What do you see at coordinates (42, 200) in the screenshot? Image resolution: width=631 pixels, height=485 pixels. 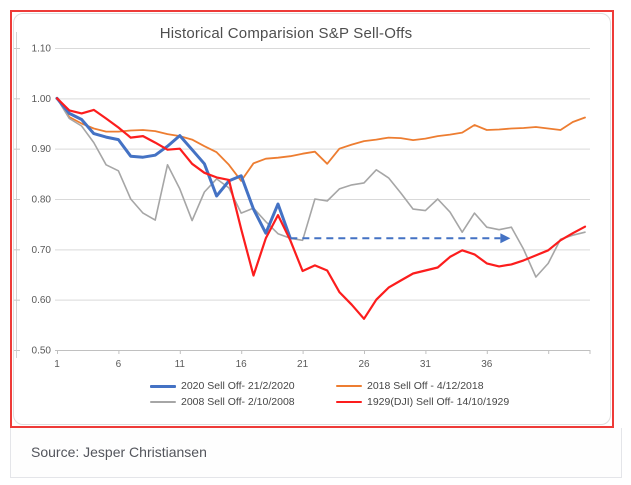 I see `y-tick-label: 0.80` at bounding box center [42, 200].